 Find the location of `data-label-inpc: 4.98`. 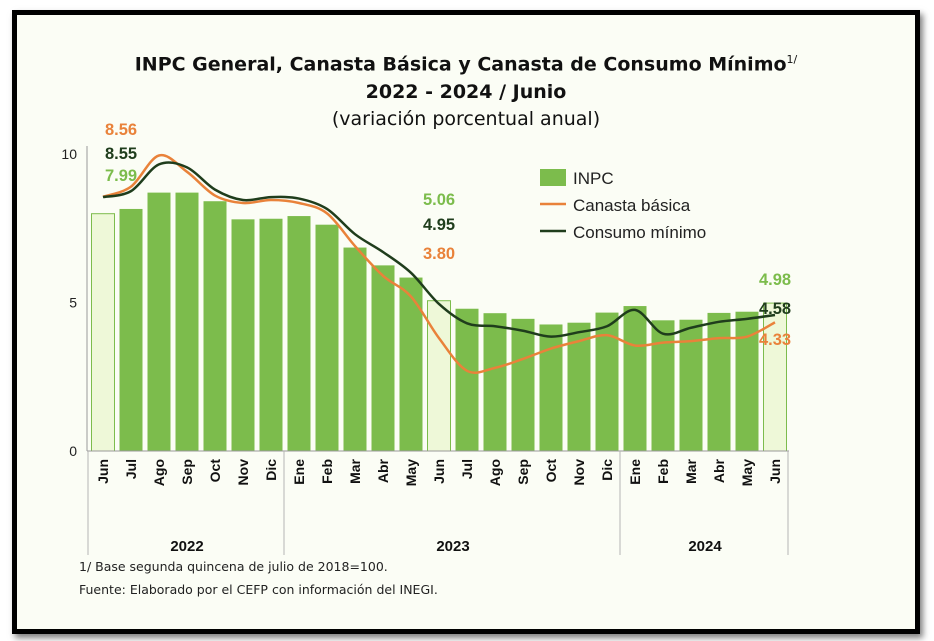

data-label-inpc: 4.98 is located at coordinates (775, 280).